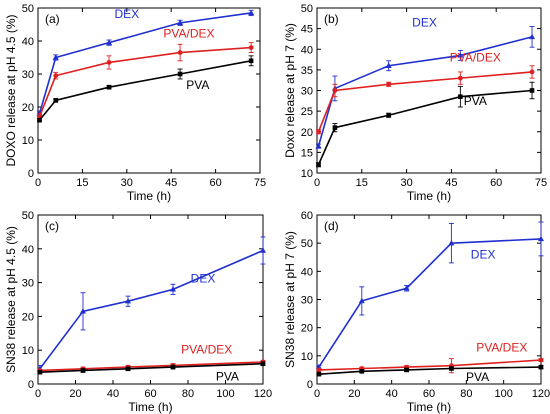 The image size is (550, 414). Describe the element at coordinates (290, 90) in the screenshot. I see `y-axis-title: Doxo release at pH 7 (%)` at that location.